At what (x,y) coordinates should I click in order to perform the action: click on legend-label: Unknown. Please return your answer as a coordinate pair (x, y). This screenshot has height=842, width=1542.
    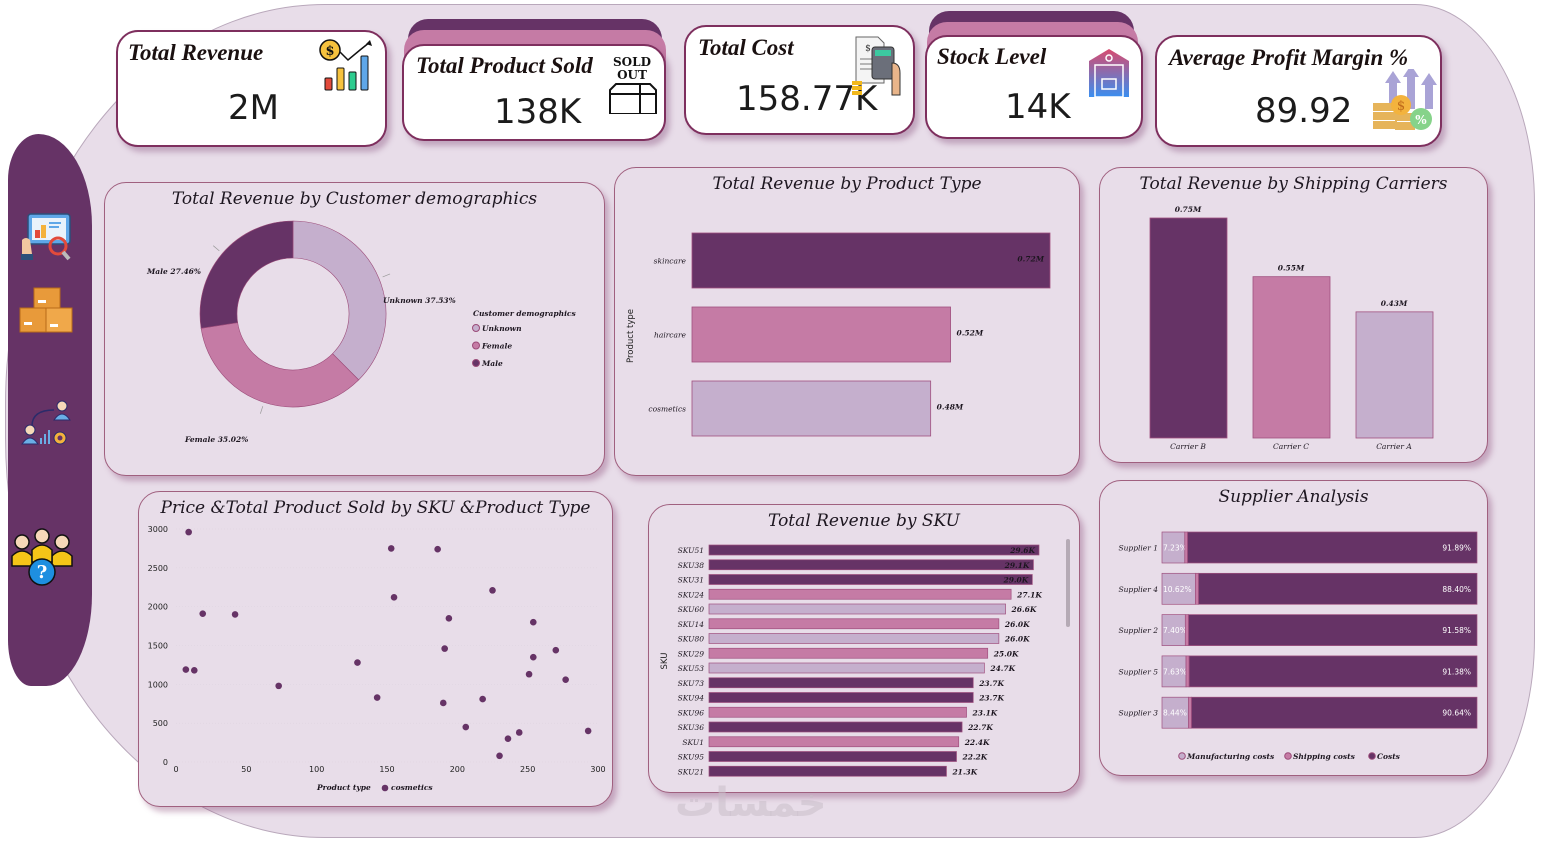
    Looking at the image, I should click on (502, 328).